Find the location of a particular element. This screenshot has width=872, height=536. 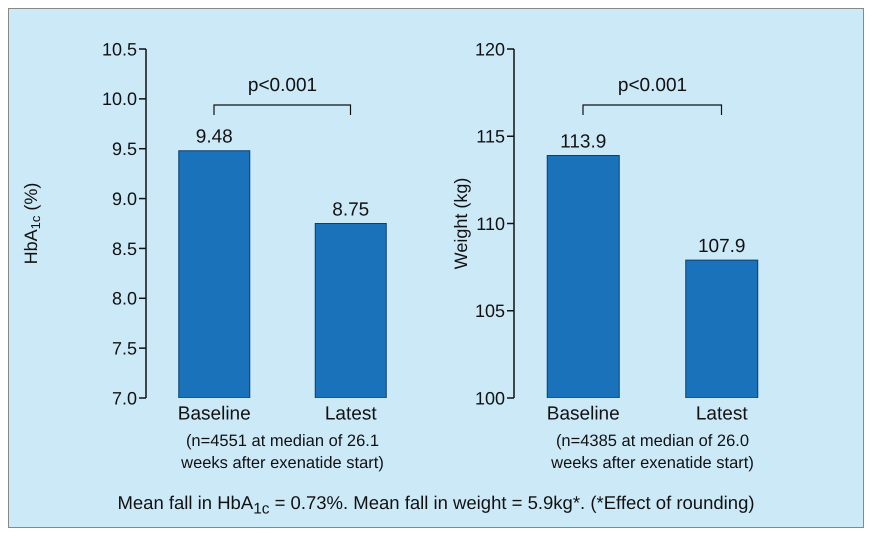

y-tick-label: 8.0 is located at coordinates (124, 298).